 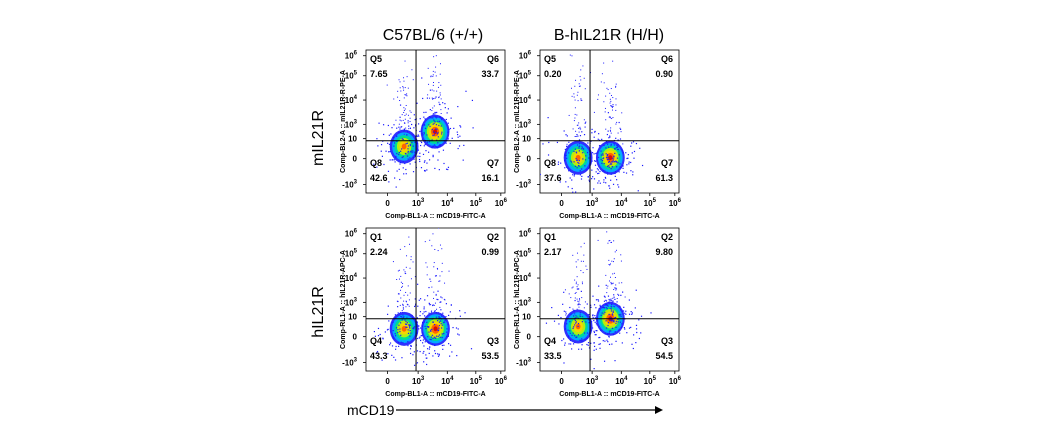 What do you see at coordinates (550, 59) in the screenshot?
I see `quadrant-name: Q5` at bounding box center [550, 59].